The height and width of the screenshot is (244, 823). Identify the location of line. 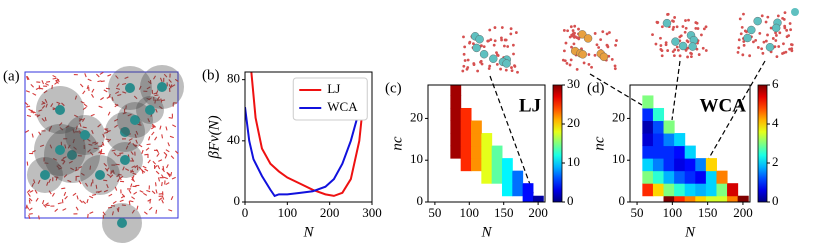
(308, 134).